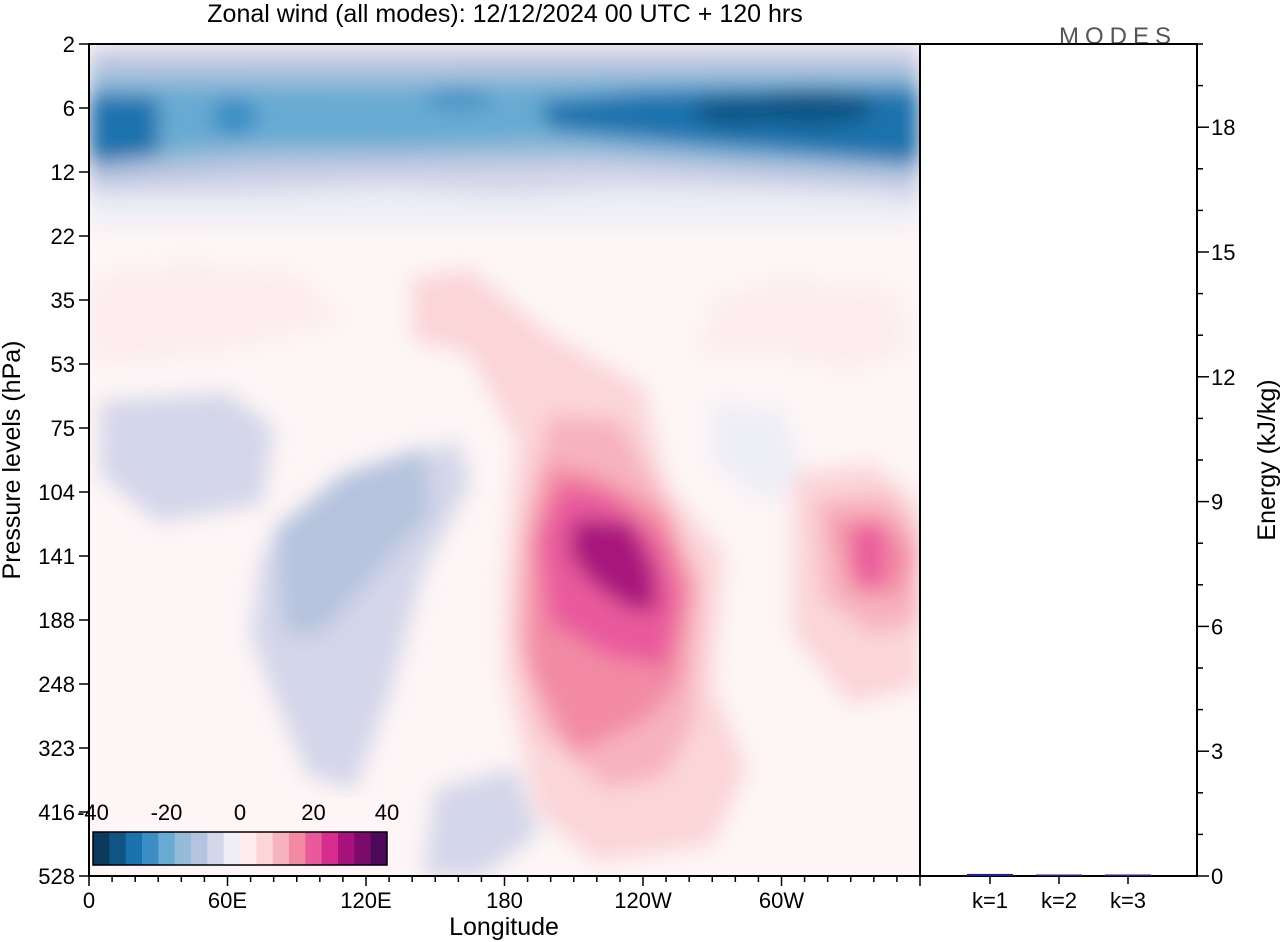  What do you see at coordinates (56, 556) in the screenshot?
I see `y-tick-label: 141` at bounding box center [56, 556].